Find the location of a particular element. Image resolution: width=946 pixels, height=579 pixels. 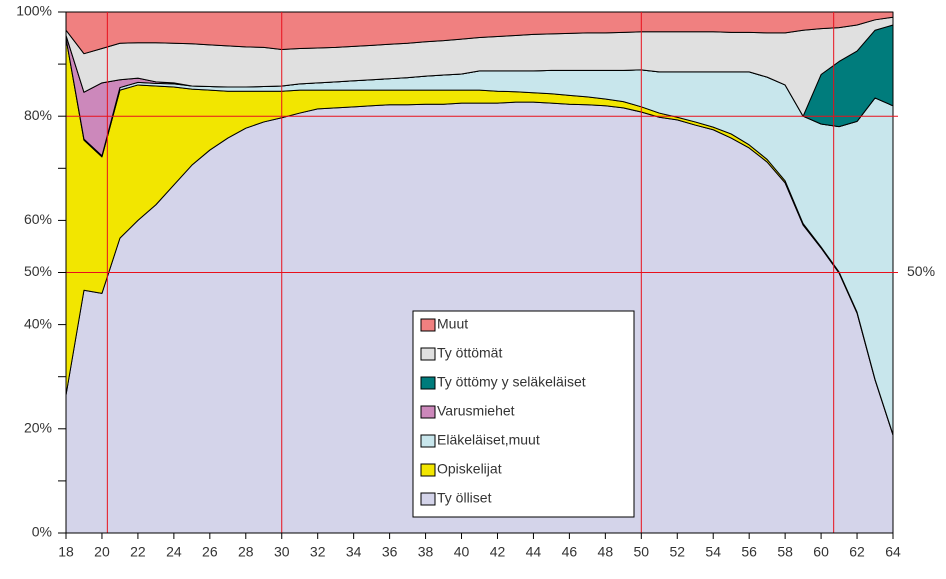

legend-box is located at coordinates (523, 414).